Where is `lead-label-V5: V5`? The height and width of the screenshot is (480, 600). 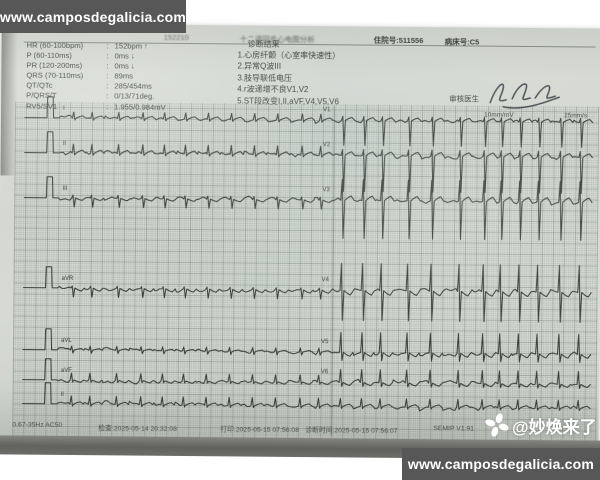 lead-label-V5: V5 is located at coordinates (325, 342).